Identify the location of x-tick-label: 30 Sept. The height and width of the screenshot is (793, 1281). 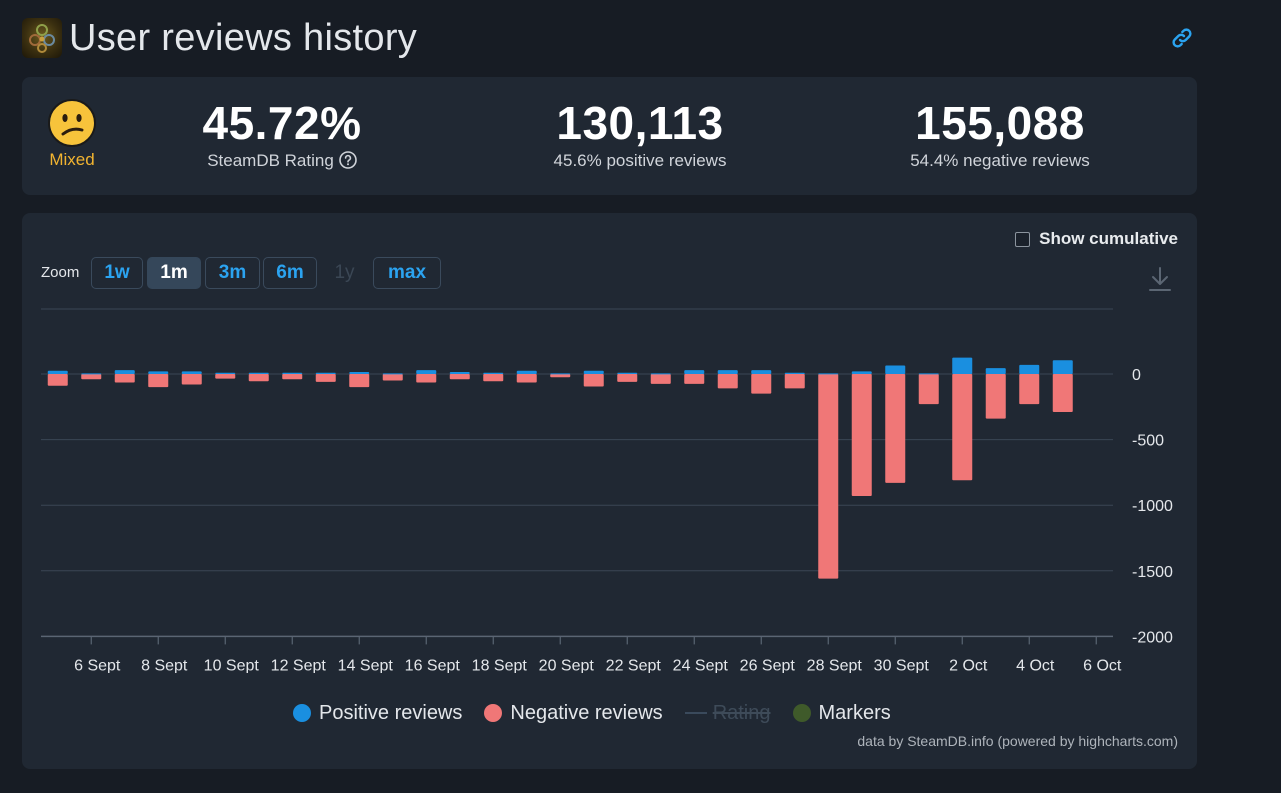
(902, 665).